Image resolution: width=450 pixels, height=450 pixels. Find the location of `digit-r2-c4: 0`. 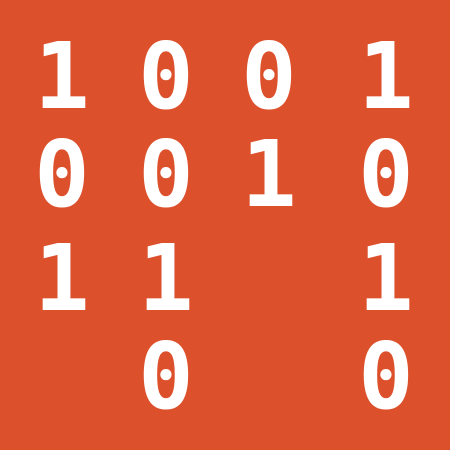

digit-r2-c4: 0 is located at coordinates (386, 174).